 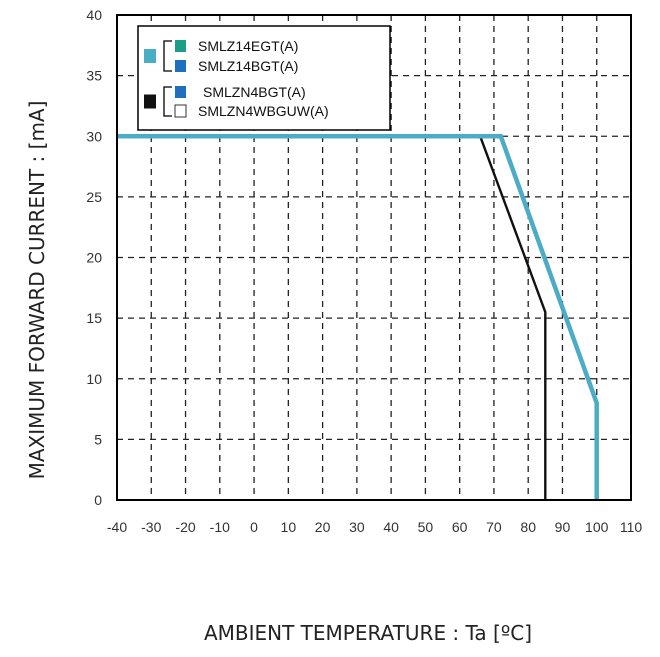 What do you see at coordinates (151, 527) in the screenshot?
I see `x-tick-label: -30` at bounding box center [151, 527].